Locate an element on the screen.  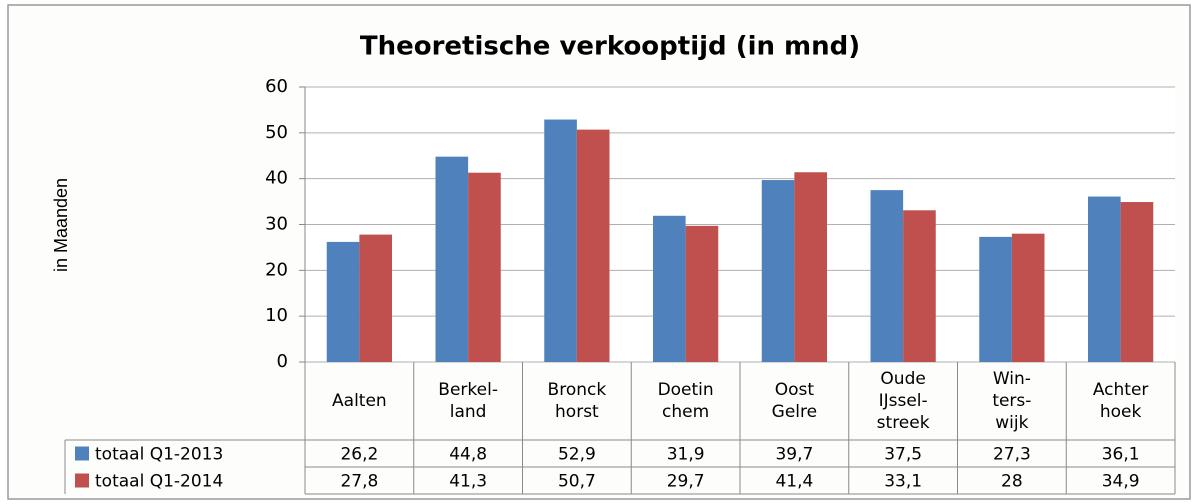
x-tick-label: Win- ters- wijk is located at coordinates (1012, 401).